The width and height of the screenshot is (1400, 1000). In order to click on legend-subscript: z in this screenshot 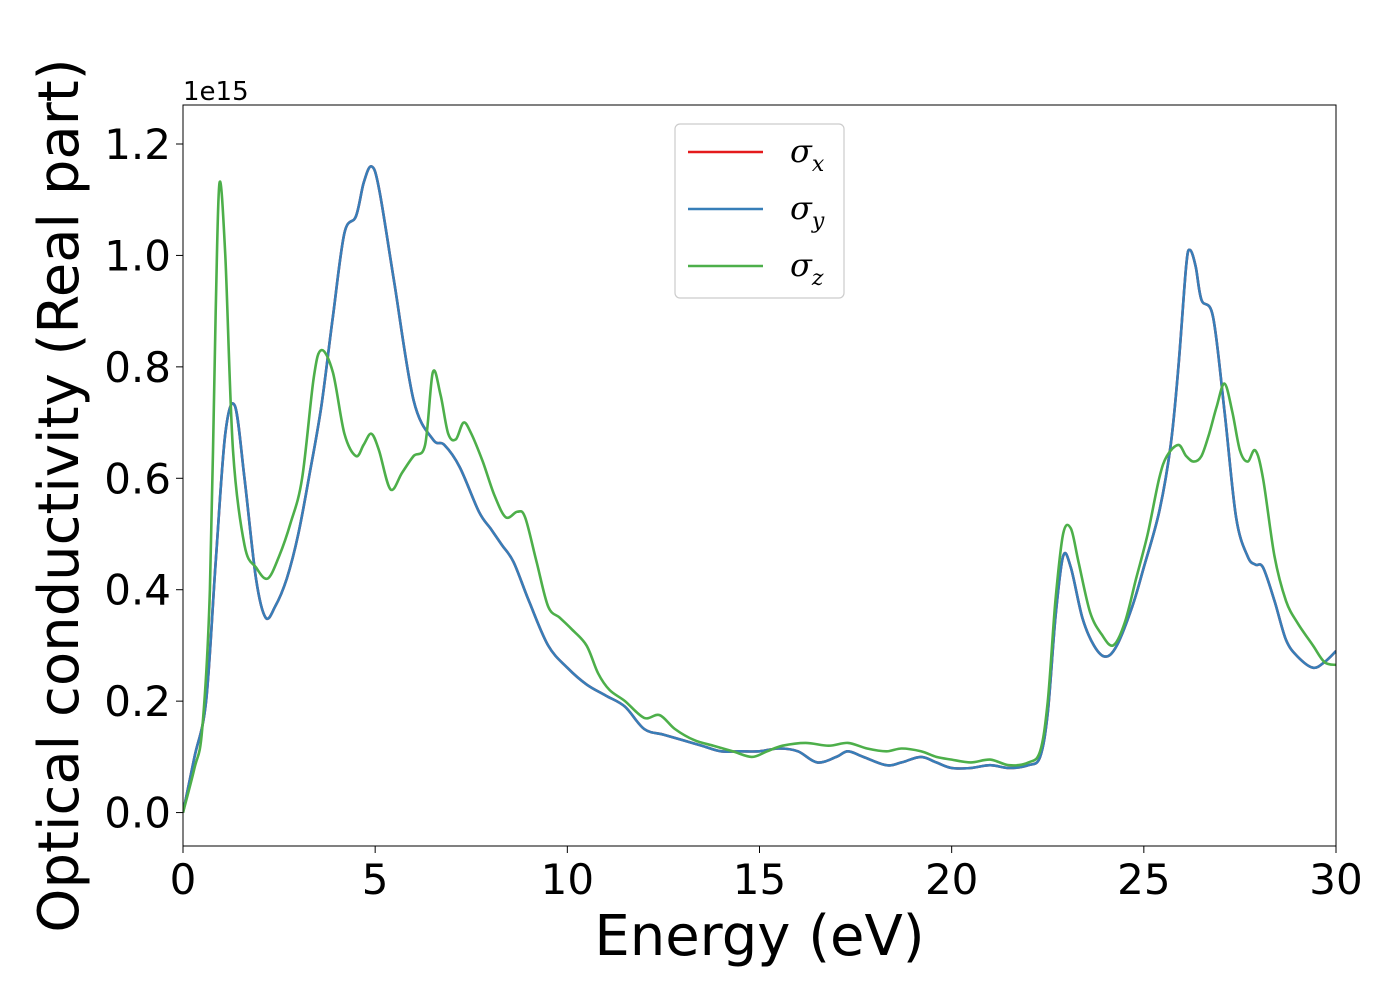, I will do `click(817, 278)`.